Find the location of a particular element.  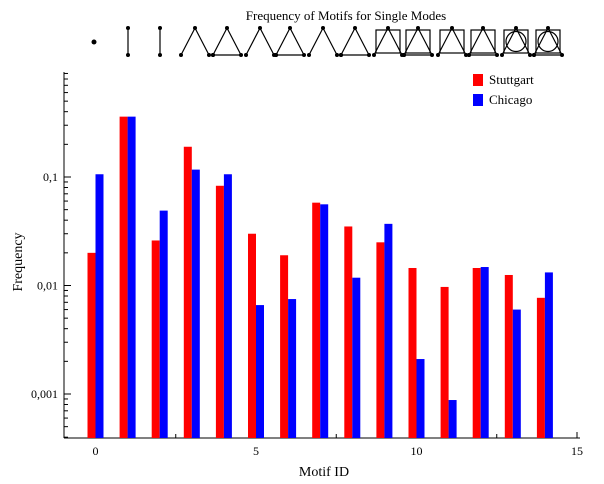

motif-9-icon is located at coordinates (388, 41).